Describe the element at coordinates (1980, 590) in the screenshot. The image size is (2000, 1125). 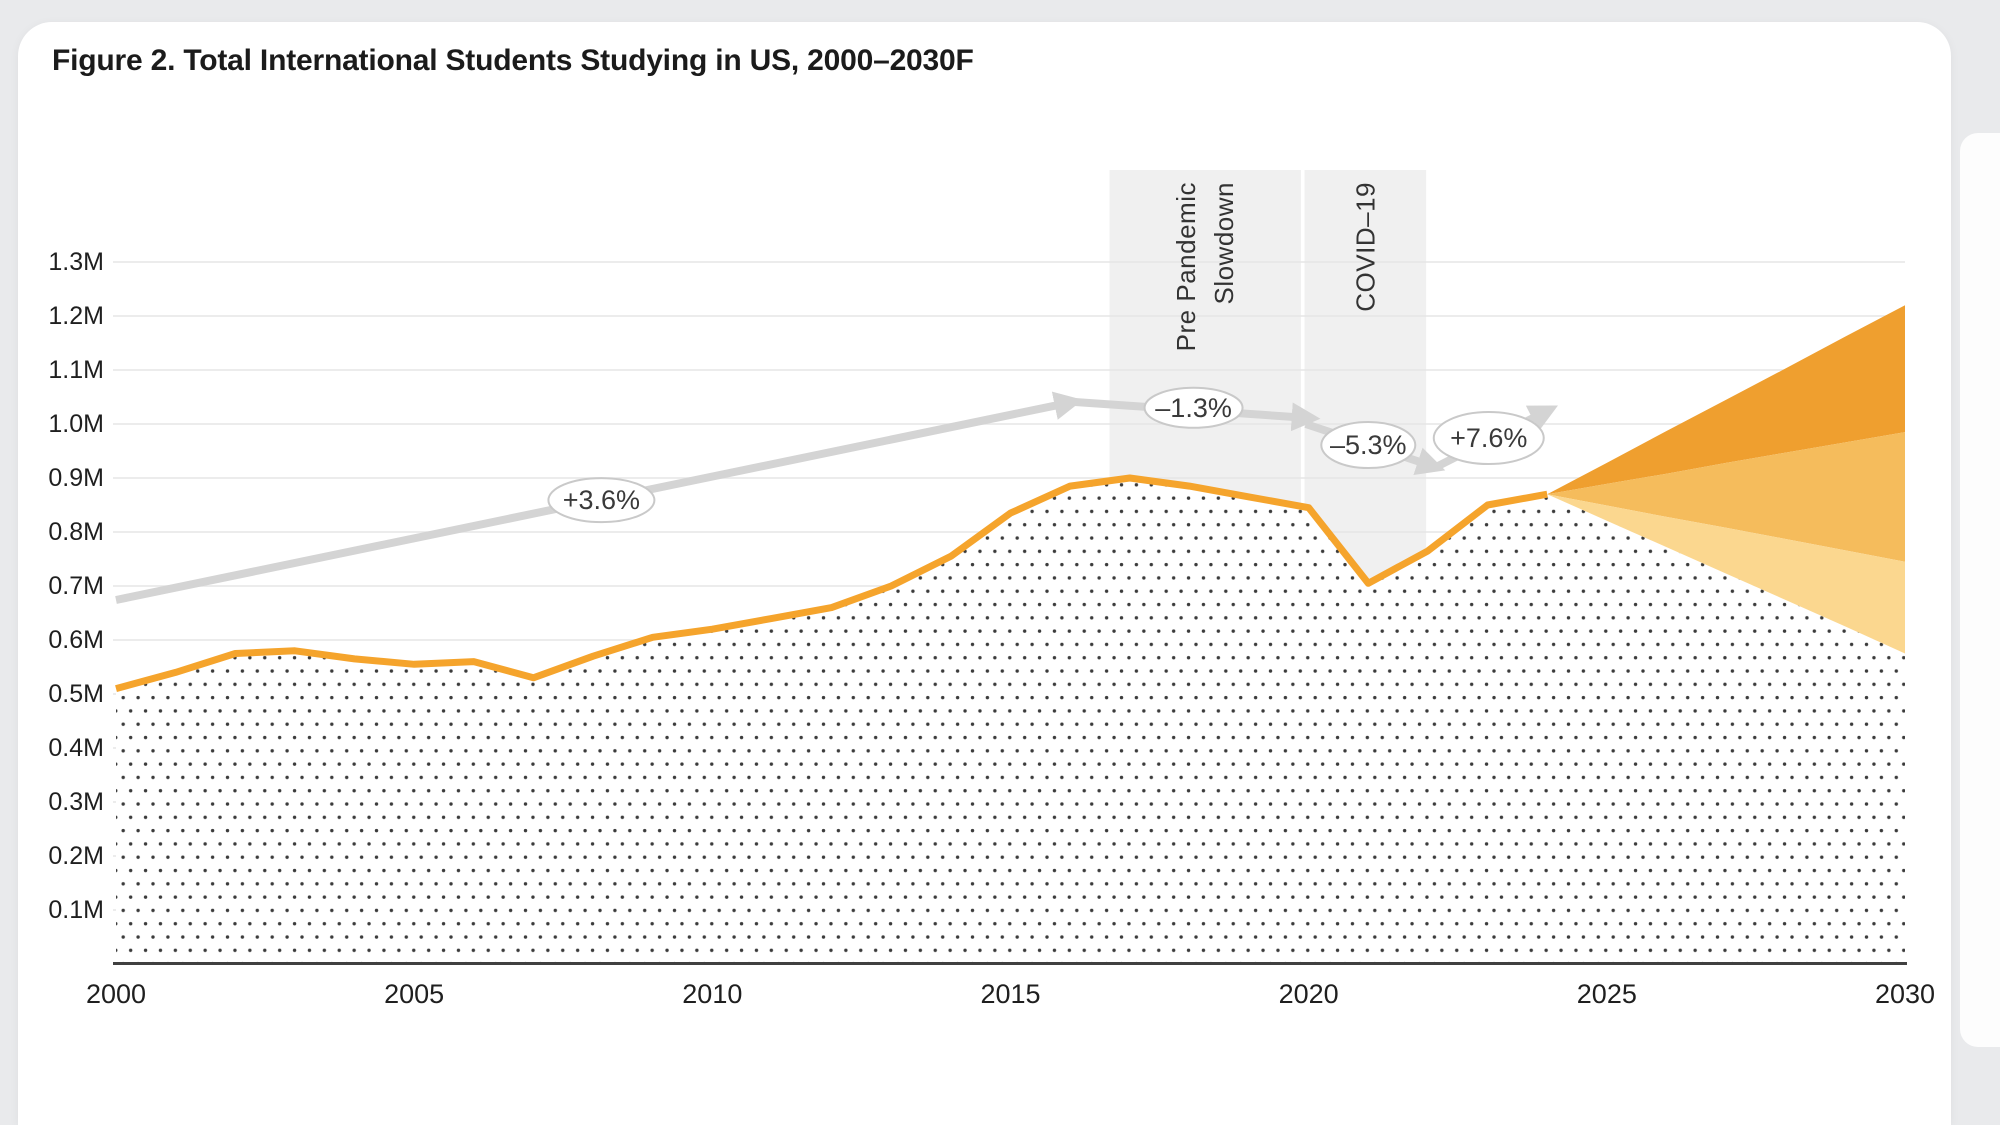
I see `next-card-sliver` at that location.